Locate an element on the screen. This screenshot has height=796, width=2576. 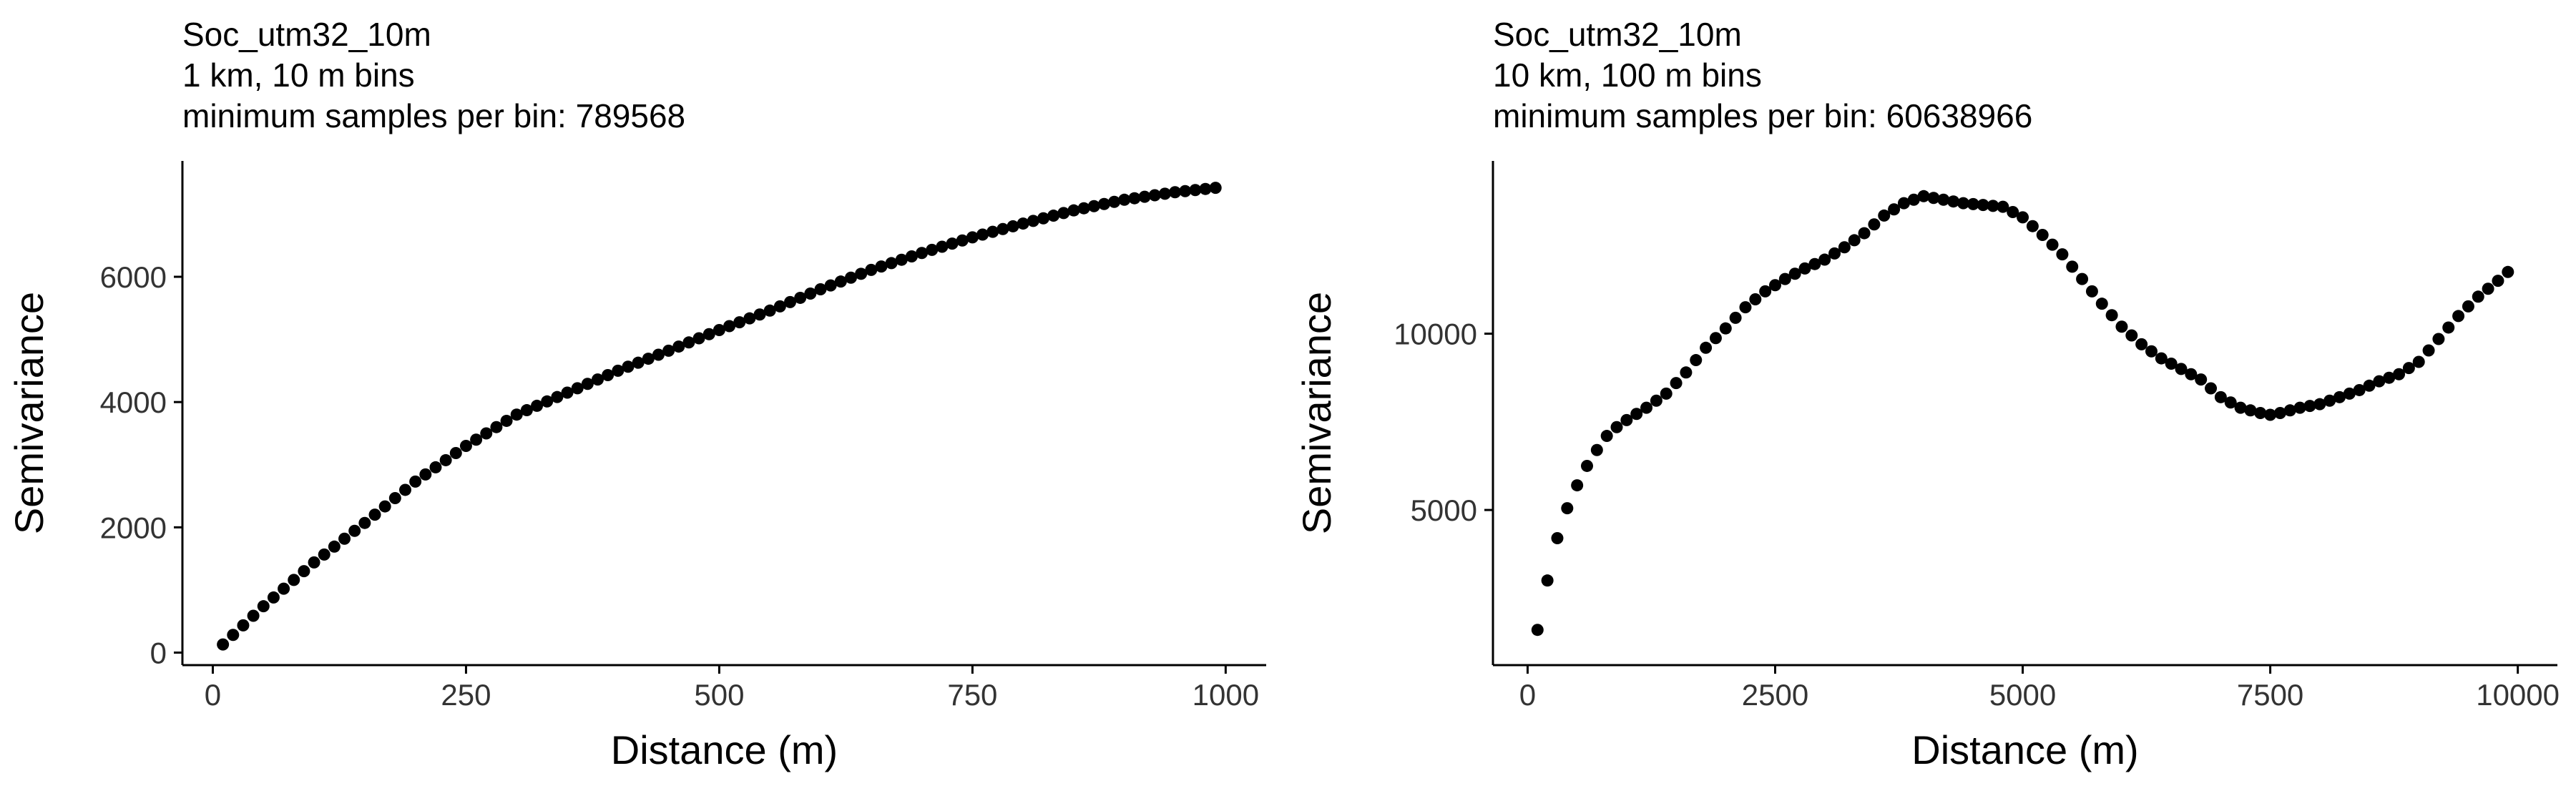
x-tick-label: 0 is located at coordinates (213, 695).